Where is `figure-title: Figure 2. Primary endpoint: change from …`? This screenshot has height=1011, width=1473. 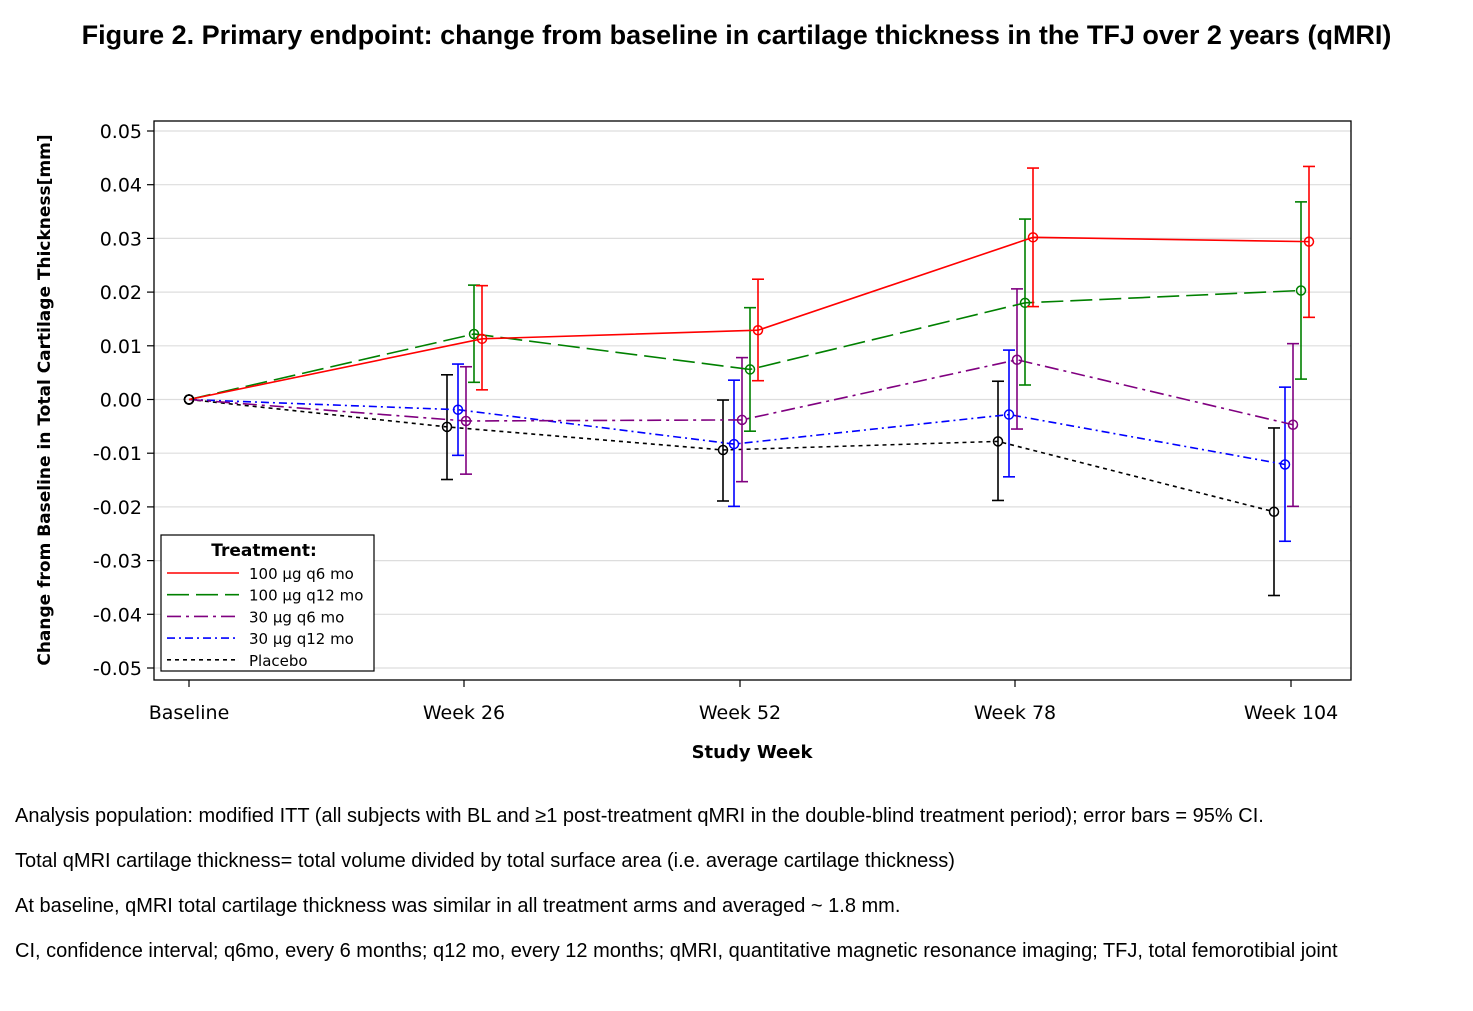 figure-title: Figure 2. Primary endpoint: change from … is located at coordinates (736, 35).